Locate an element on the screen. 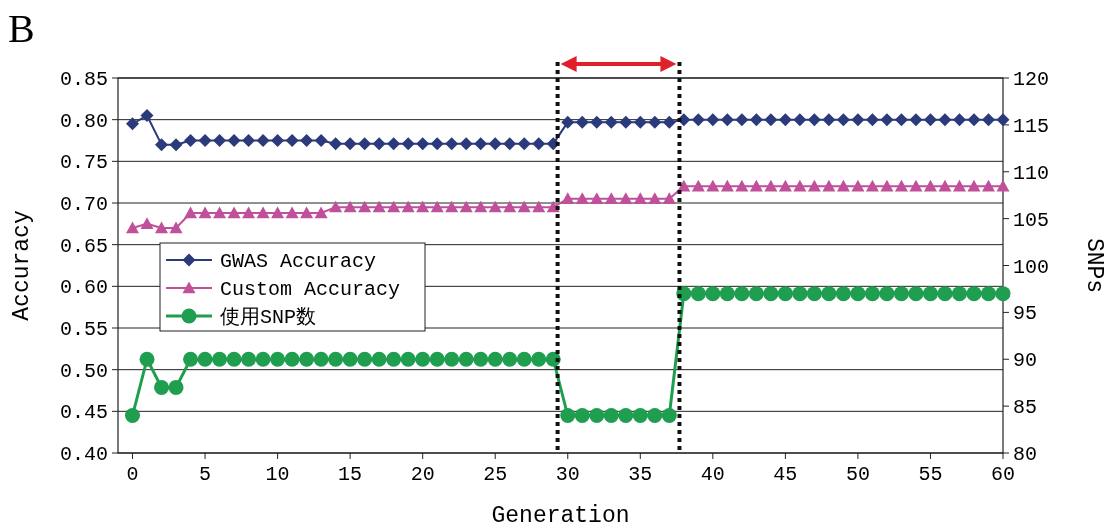  legend-label: Custom Accuracy is located at coordinates (310, 289).